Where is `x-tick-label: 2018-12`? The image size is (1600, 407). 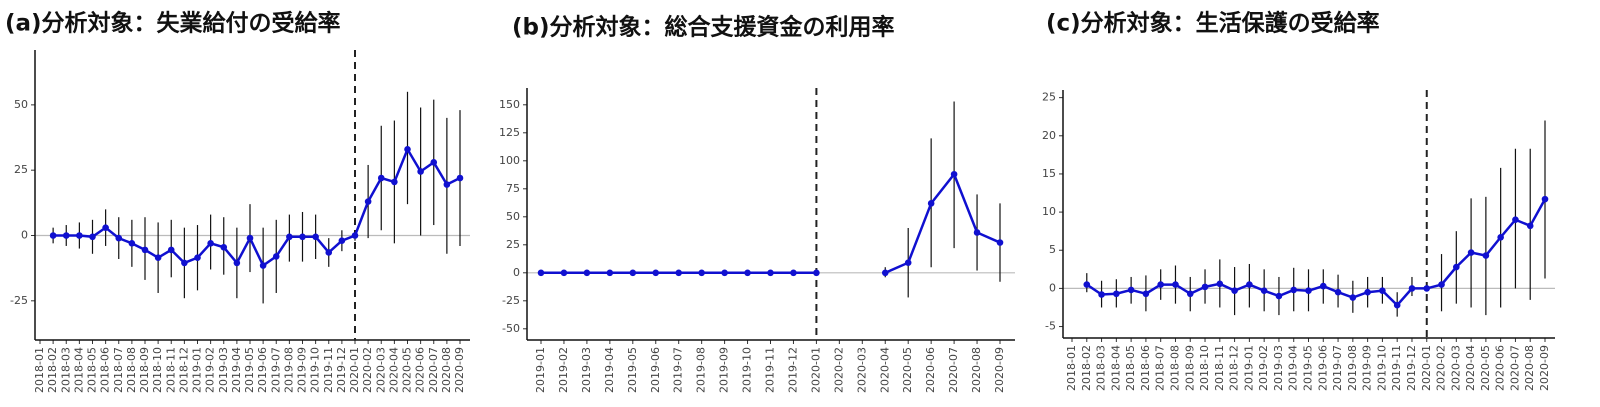 x-tick-label: 2018-12 is located at coordinates (183, 370).